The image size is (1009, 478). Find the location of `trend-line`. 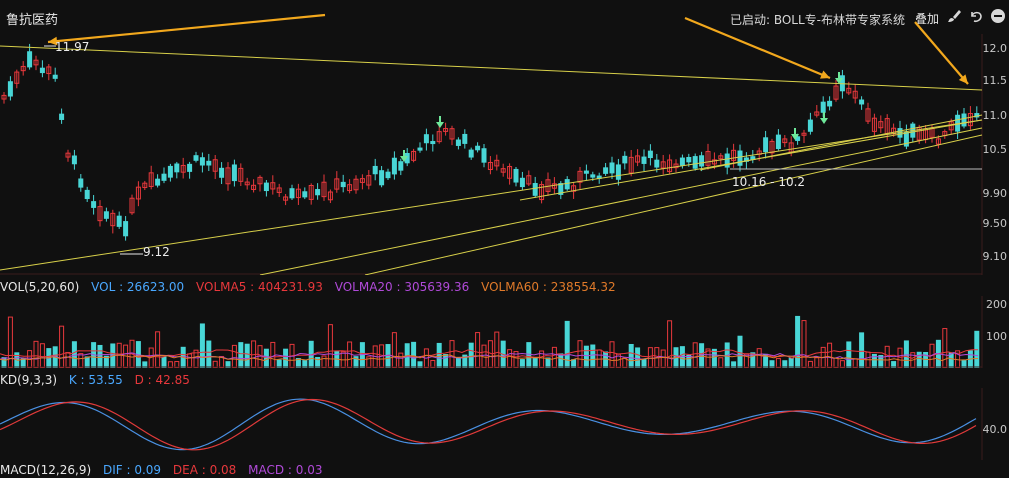

trend-line is located at coordinates (491, 68).